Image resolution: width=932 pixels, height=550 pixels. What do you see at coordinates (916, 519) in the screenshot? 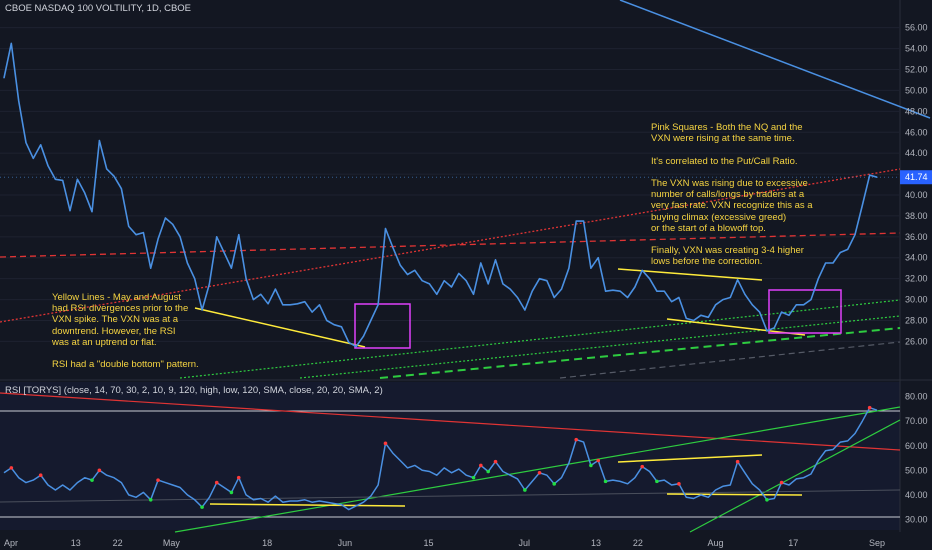
I see `rsi-axis-label: 30.00` at bounding box center [916, 519].